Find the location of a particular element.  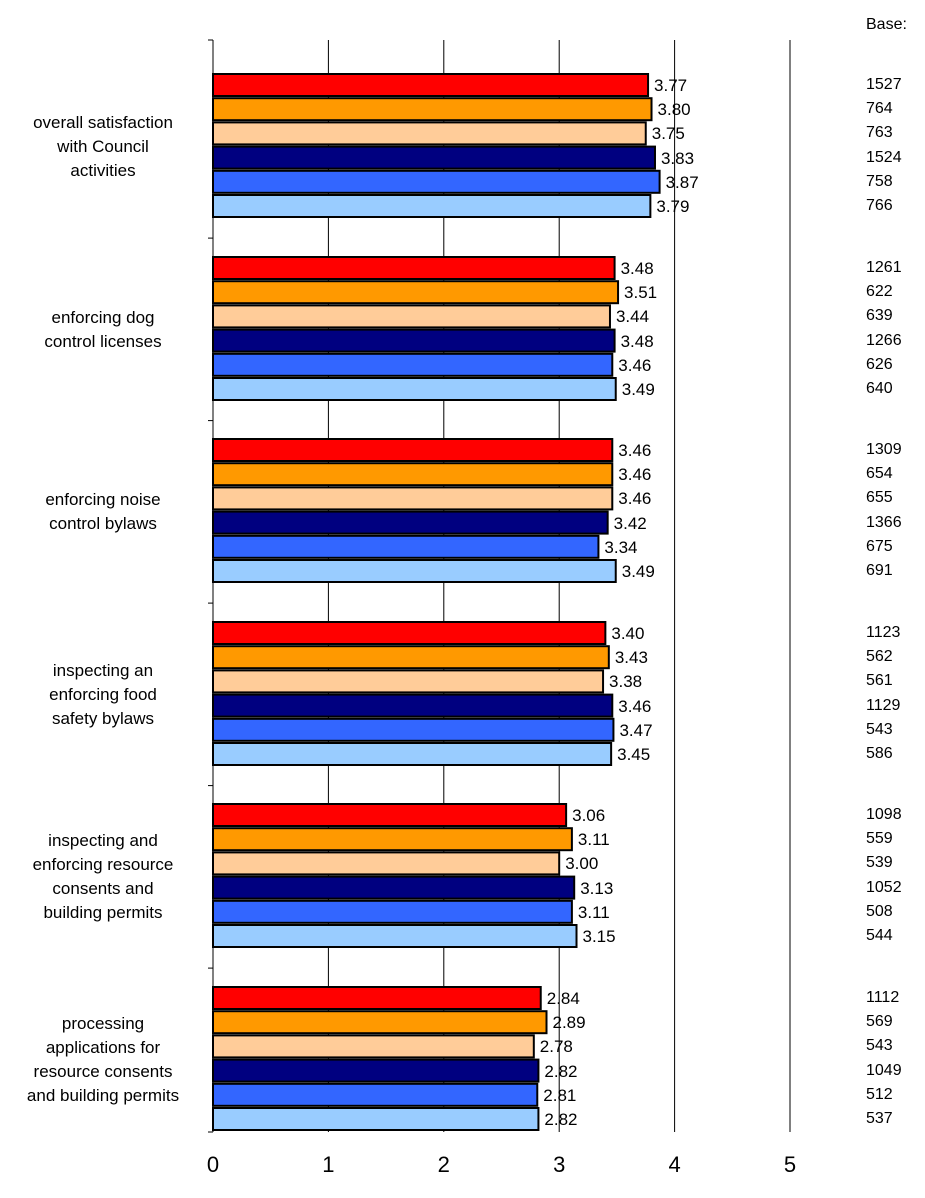

base-value: 1098 is located at coordinates (884, 814).